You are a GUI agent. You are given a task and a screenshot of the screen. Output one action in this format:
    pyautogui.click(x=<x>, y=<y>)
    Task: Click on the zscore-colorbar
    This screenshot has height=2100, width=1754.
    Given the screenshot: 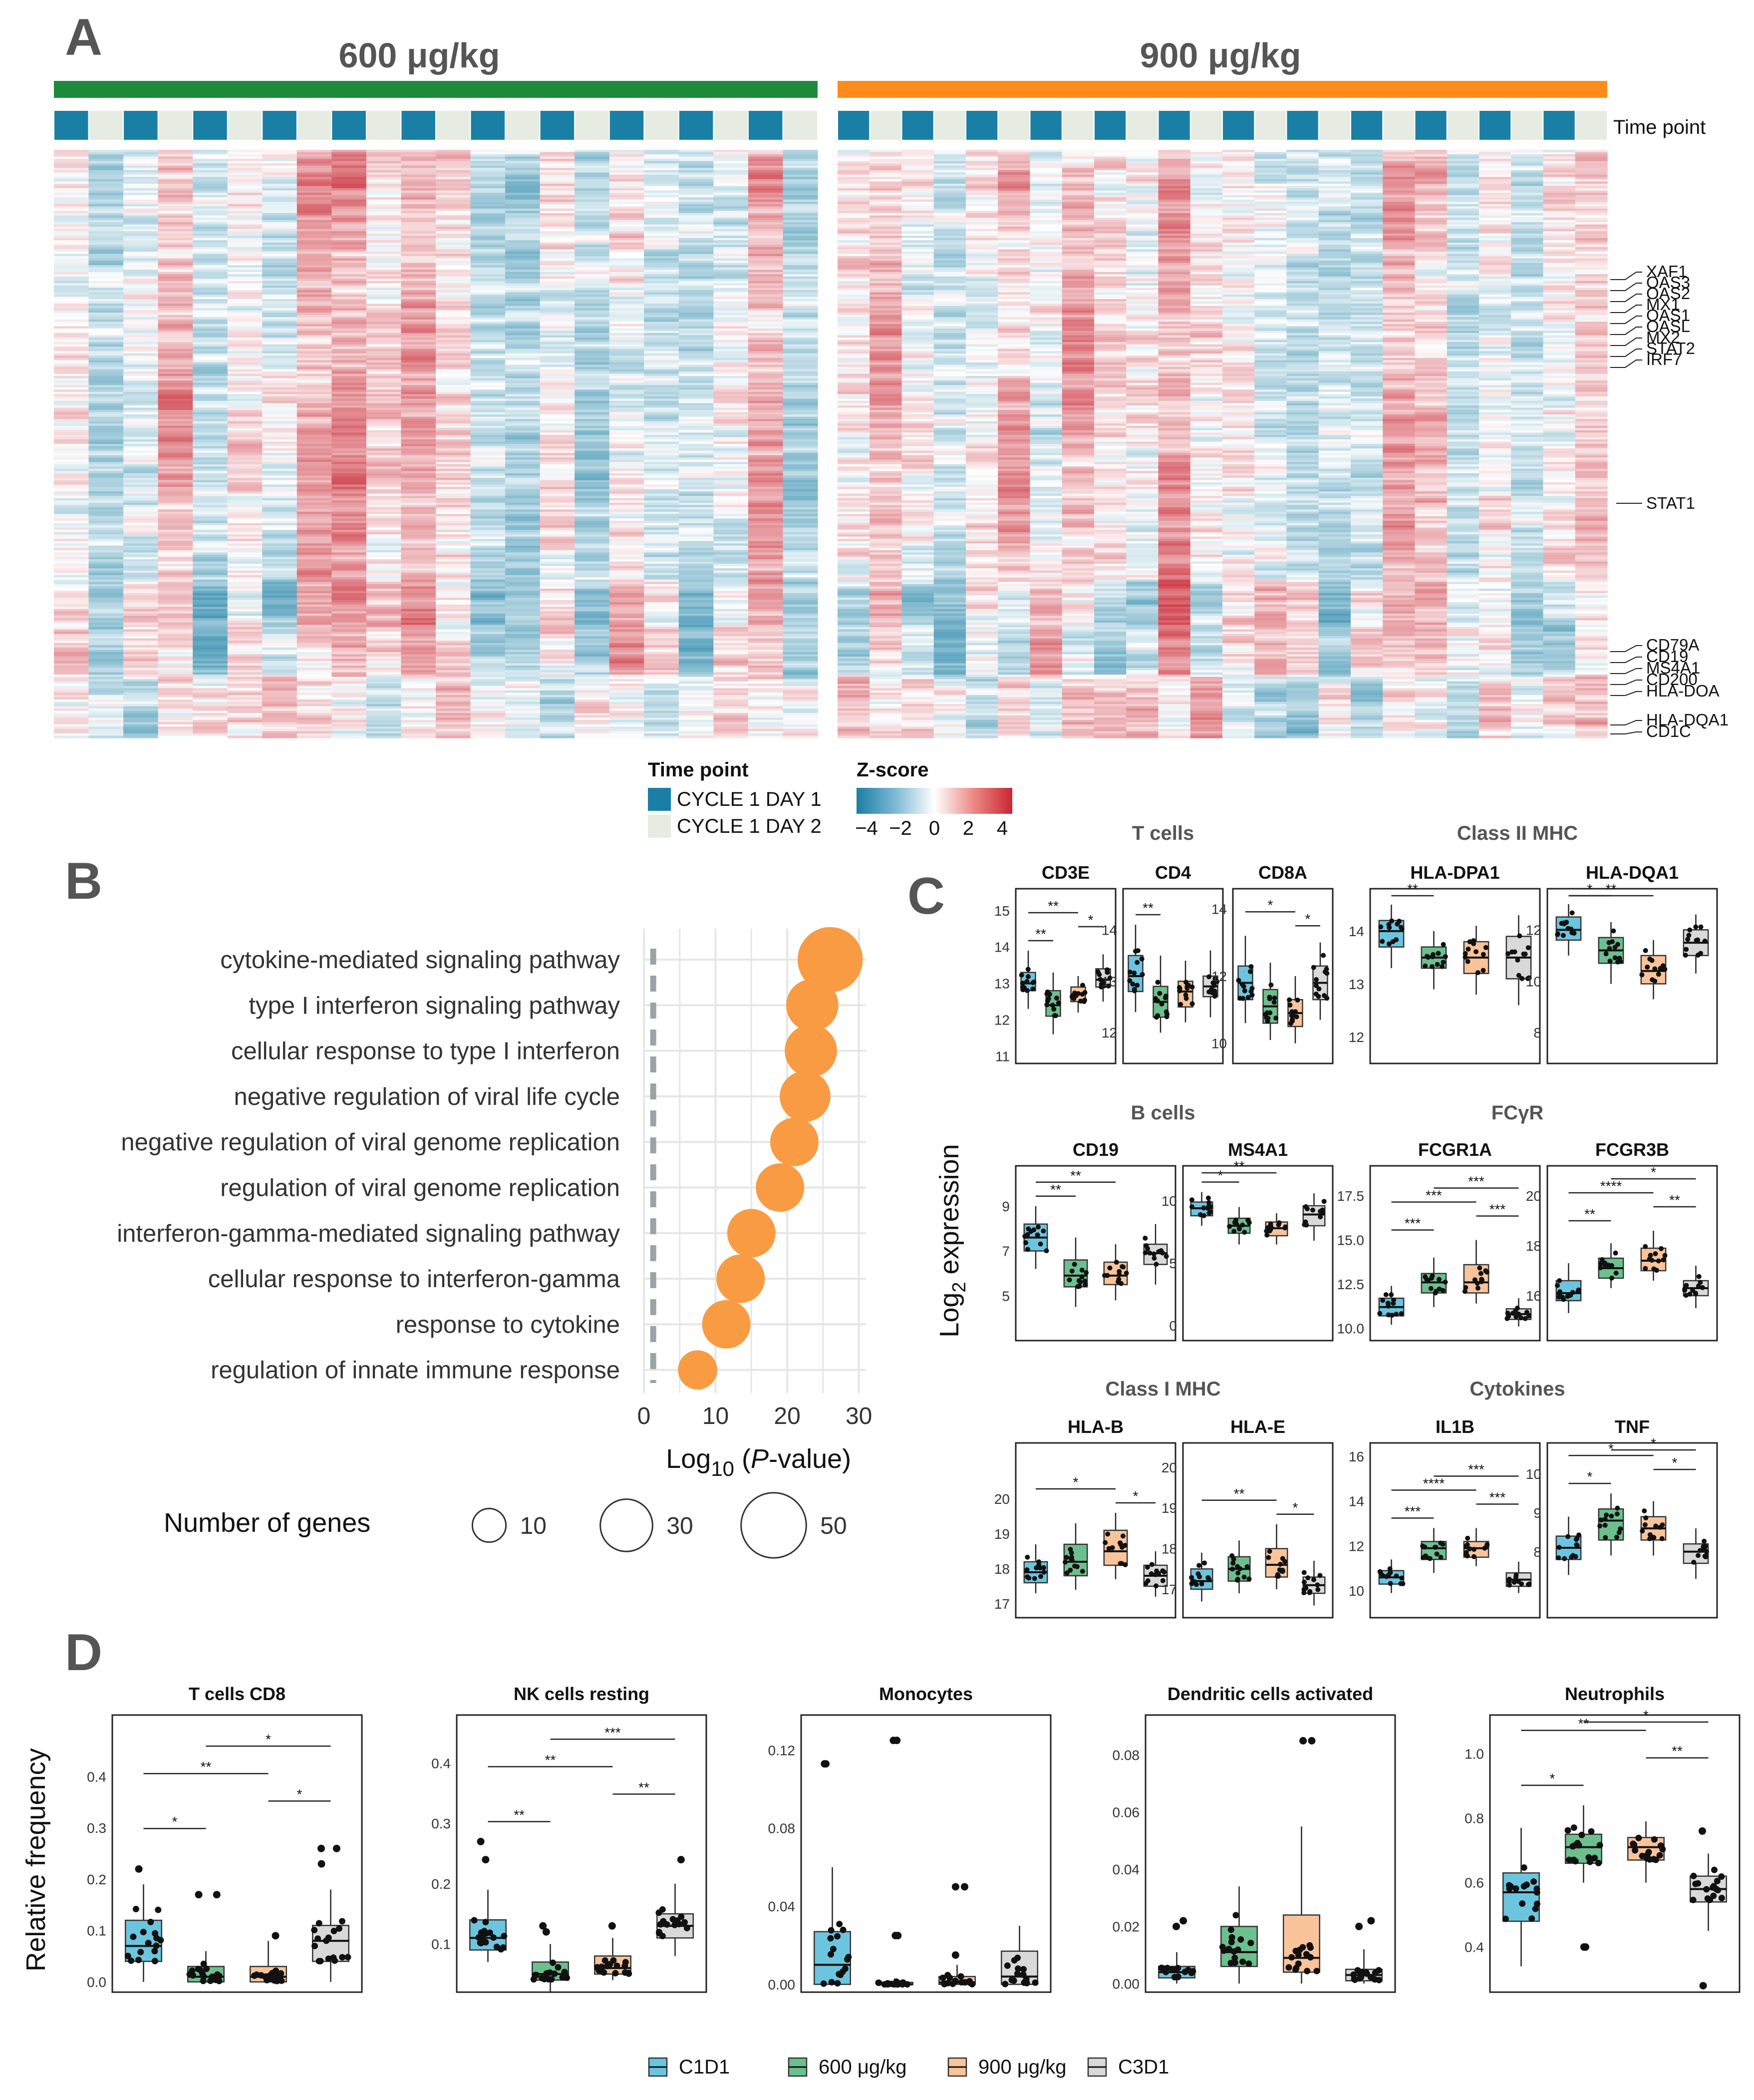 What is the action you would take?
    pyautogui.click(x=934, y=801)
    